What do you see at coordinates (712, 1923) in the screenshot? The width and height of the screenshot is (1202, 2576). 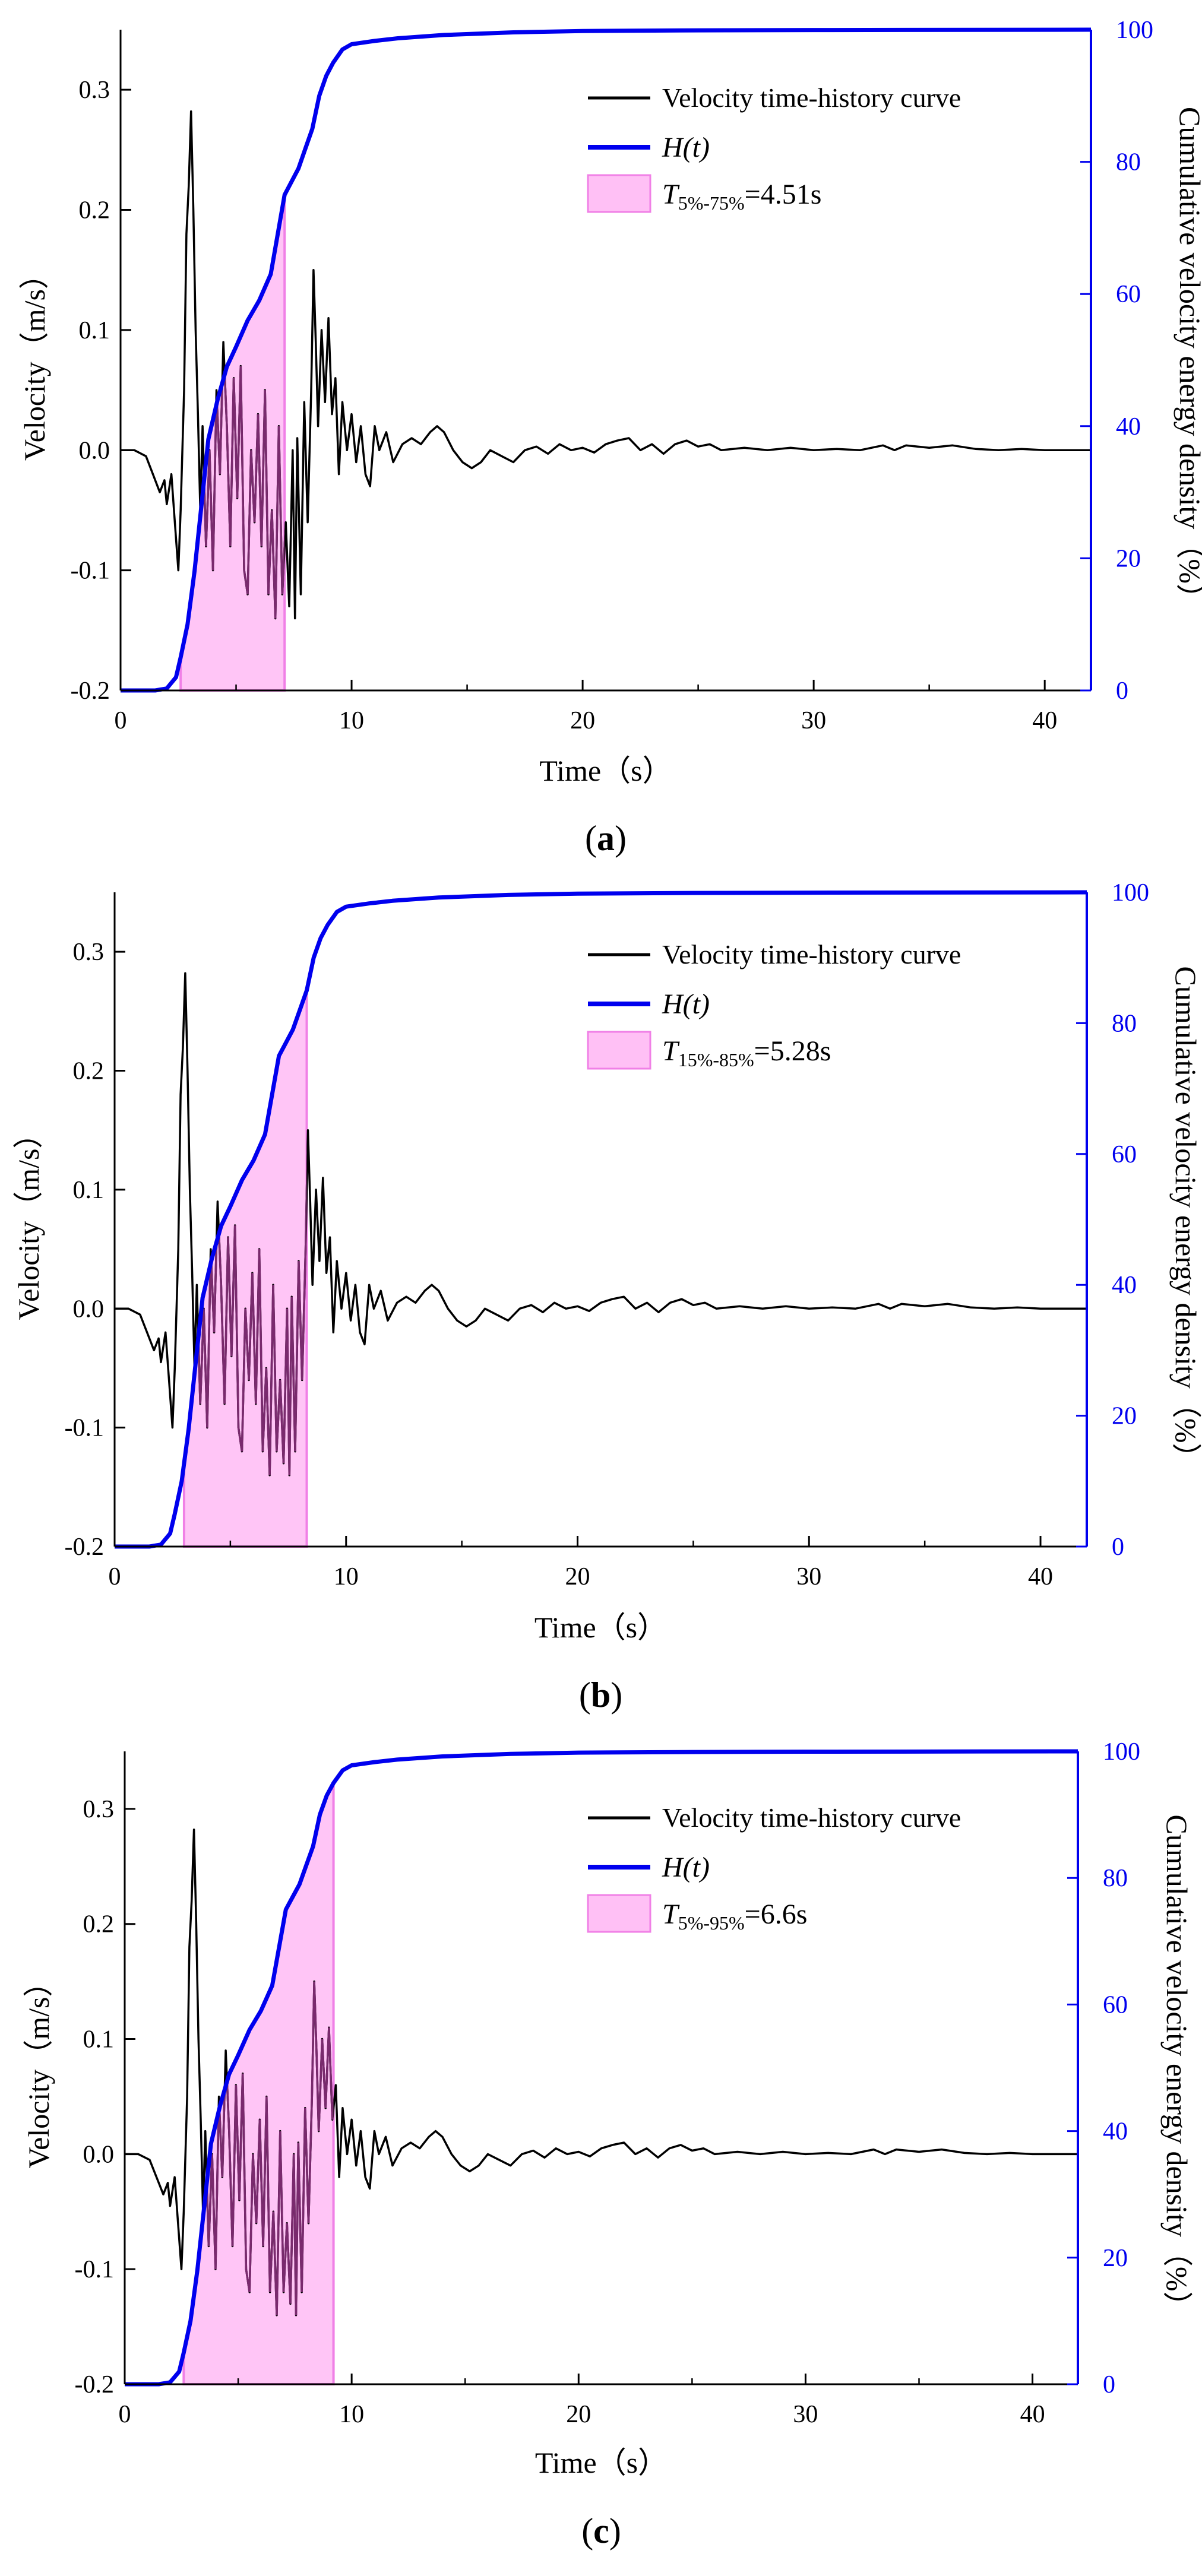 I see `legend-duration-subscript: 5%-95%` at bounding box center [712, 1923].